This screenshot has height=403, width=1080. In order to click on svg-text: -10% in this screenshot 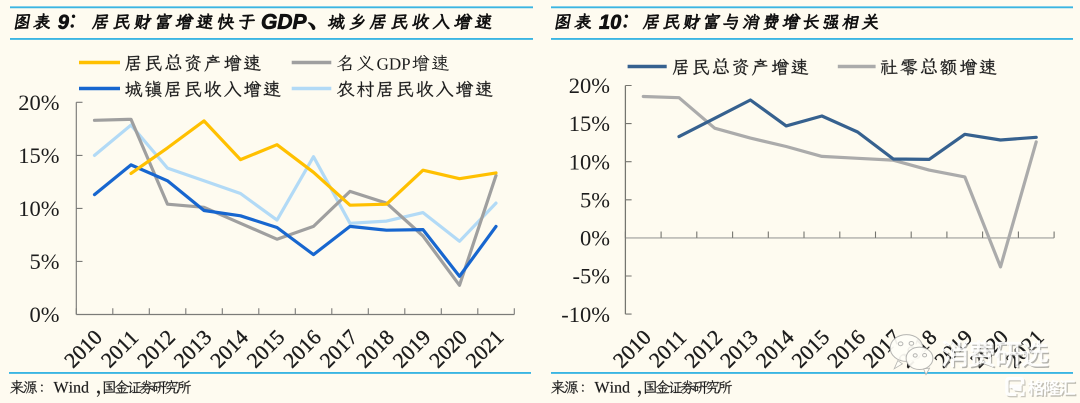, I will do `click(585, 314)`.